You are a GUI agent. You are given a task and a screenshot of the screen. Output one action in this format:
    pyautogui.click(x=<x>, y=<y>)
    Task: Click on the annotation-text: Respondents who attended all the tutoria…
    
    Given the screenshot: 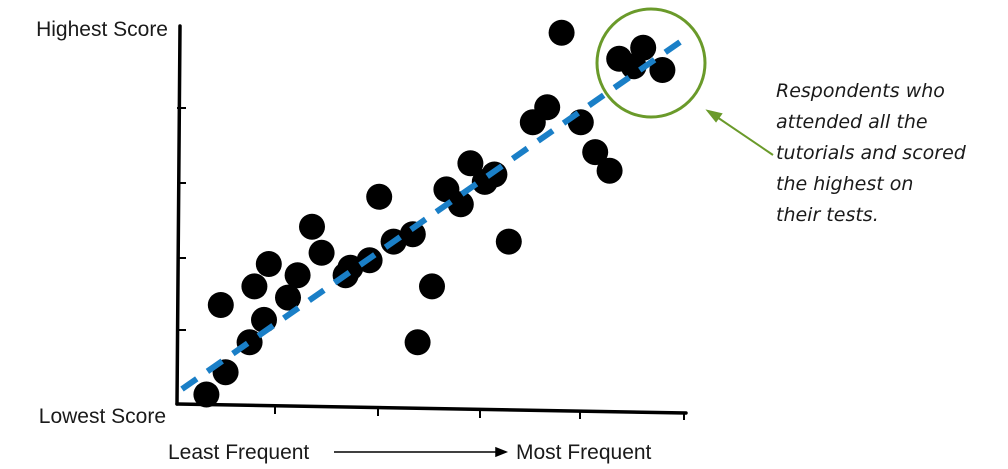 What is the action you would take?
    pyautogui.click(x=892, y=153)
    